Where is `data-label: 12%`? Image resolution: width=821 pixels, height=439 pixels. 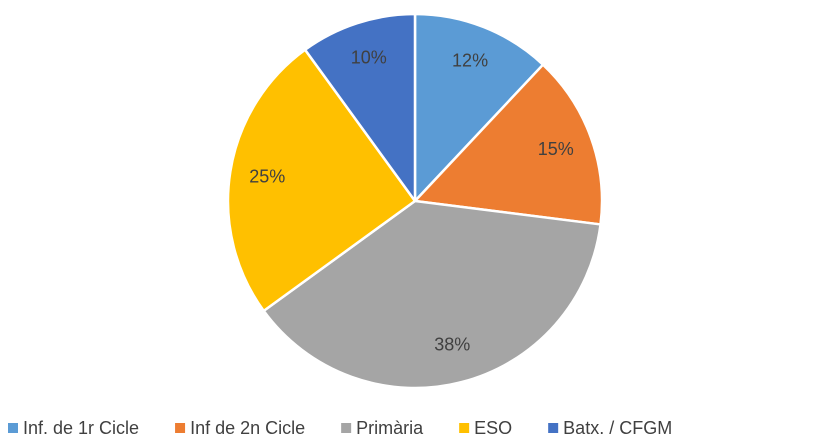
data-label: 12% is located at coordinates (470, 61).